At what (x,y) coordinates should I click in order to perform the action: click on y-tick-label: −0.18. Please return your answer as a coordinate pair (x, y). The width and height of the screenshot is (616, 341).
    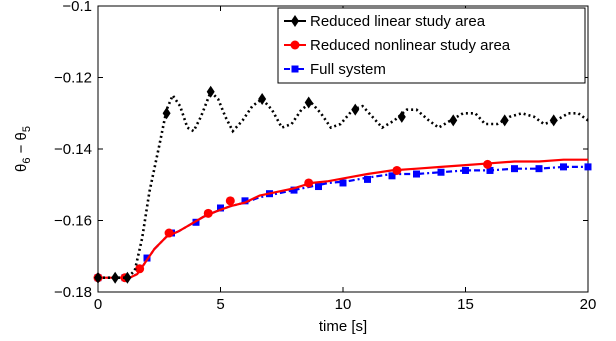
    Looking at the image, I should click on (73, 292).